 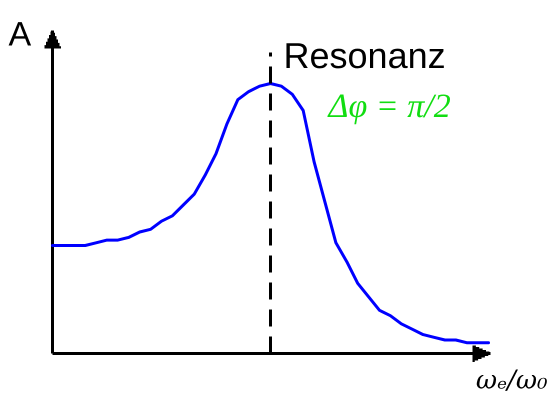 What do you see at coordinates (388, 106) in the screenshot?
I see `annotation: Δφ = π/2` at bounding box center [388, 106].